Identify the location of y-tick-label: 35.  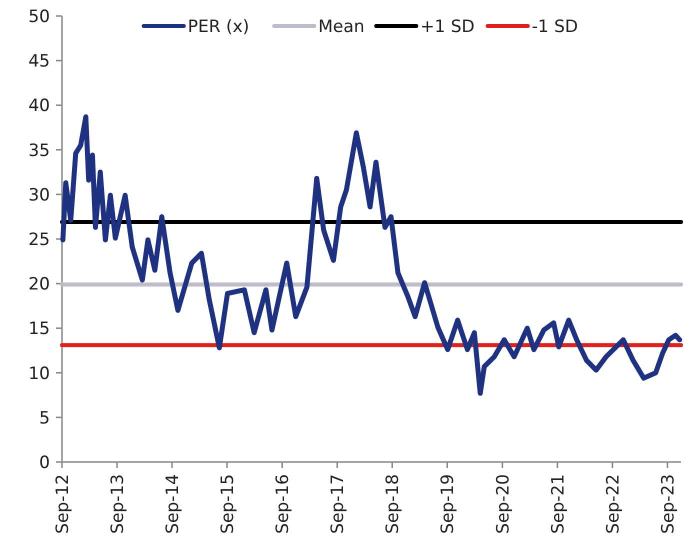
(39, 150).